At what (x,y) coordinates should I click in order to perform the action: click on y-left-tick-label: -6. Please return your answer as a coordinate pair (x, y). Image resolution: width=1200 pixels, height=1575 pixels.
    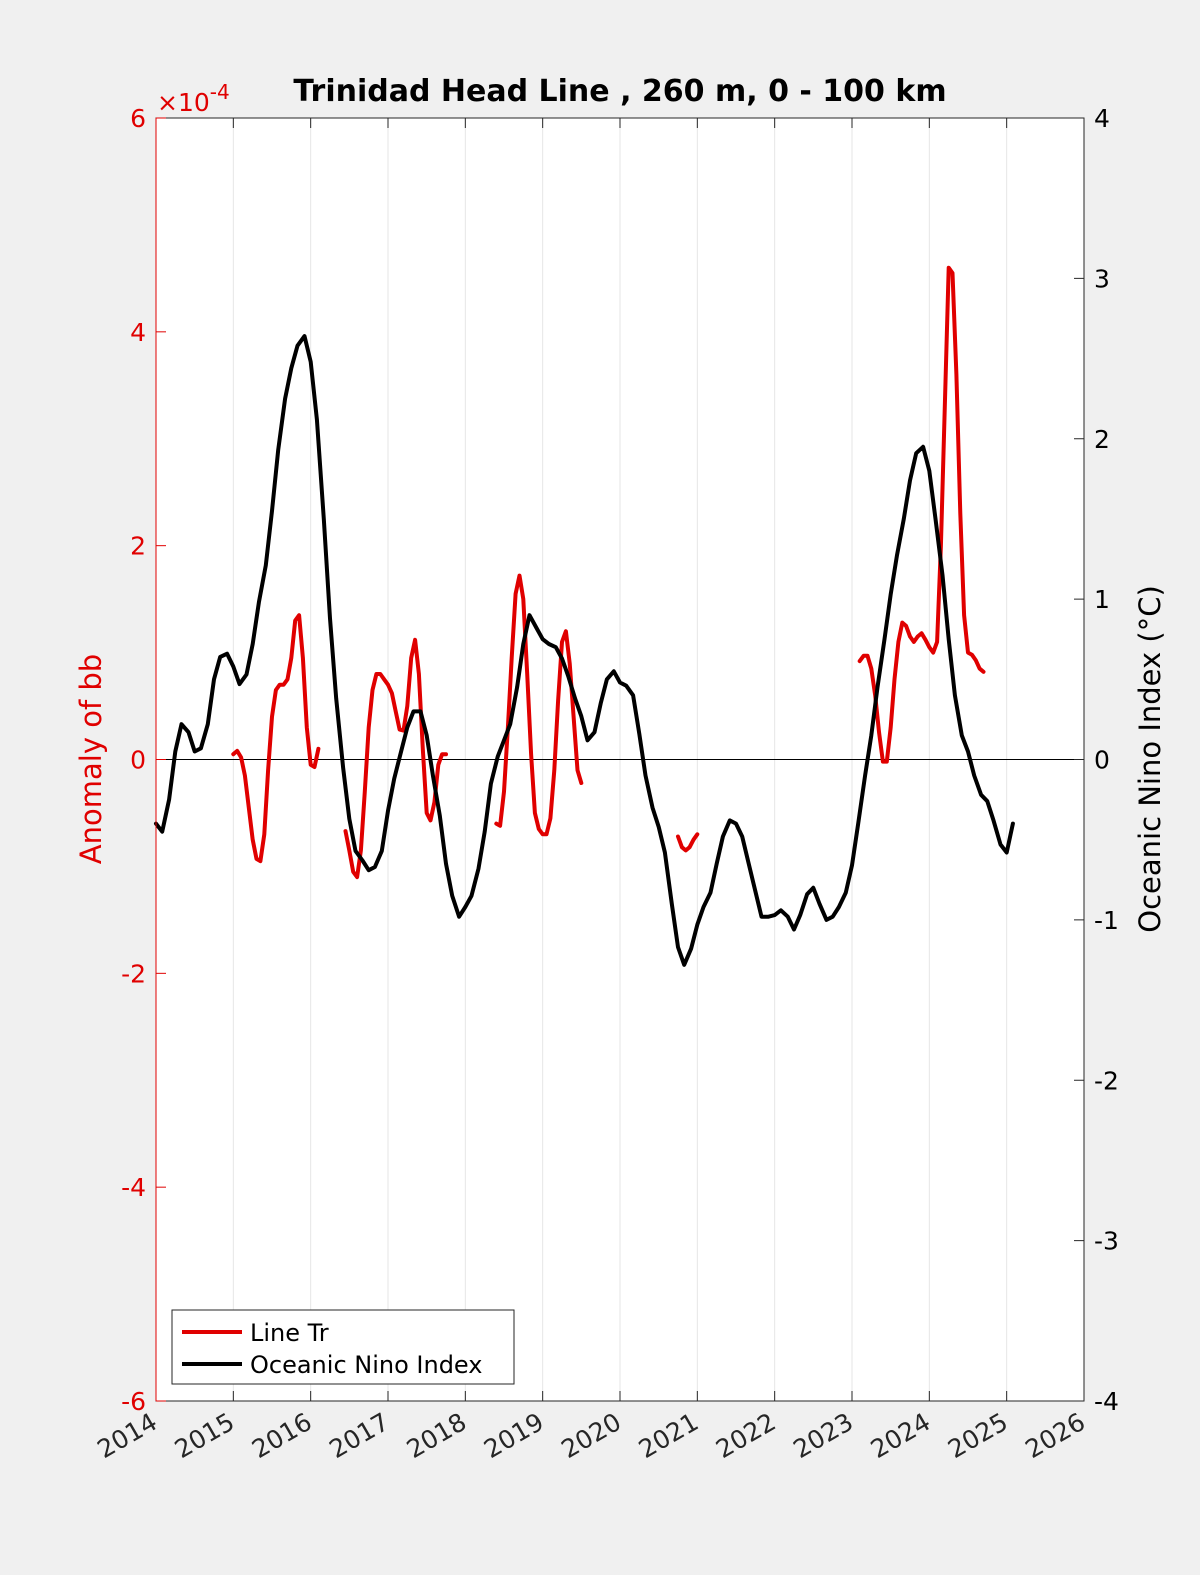
    Looking at the image, I should click on (133, 1401).